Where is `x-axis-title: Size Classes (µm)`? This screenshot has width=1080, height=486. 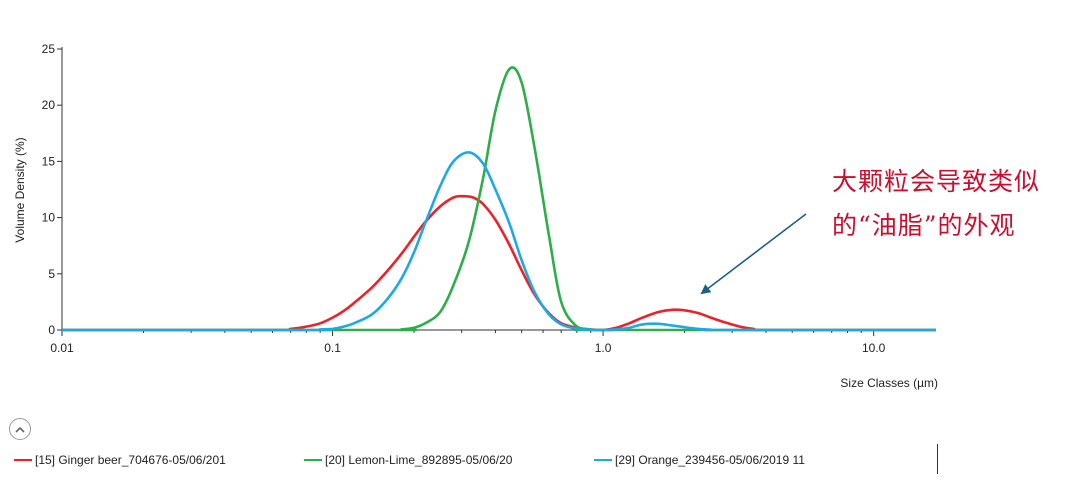 x-axis-title: Size Classes (µm) is located at coordinates (889, 383).